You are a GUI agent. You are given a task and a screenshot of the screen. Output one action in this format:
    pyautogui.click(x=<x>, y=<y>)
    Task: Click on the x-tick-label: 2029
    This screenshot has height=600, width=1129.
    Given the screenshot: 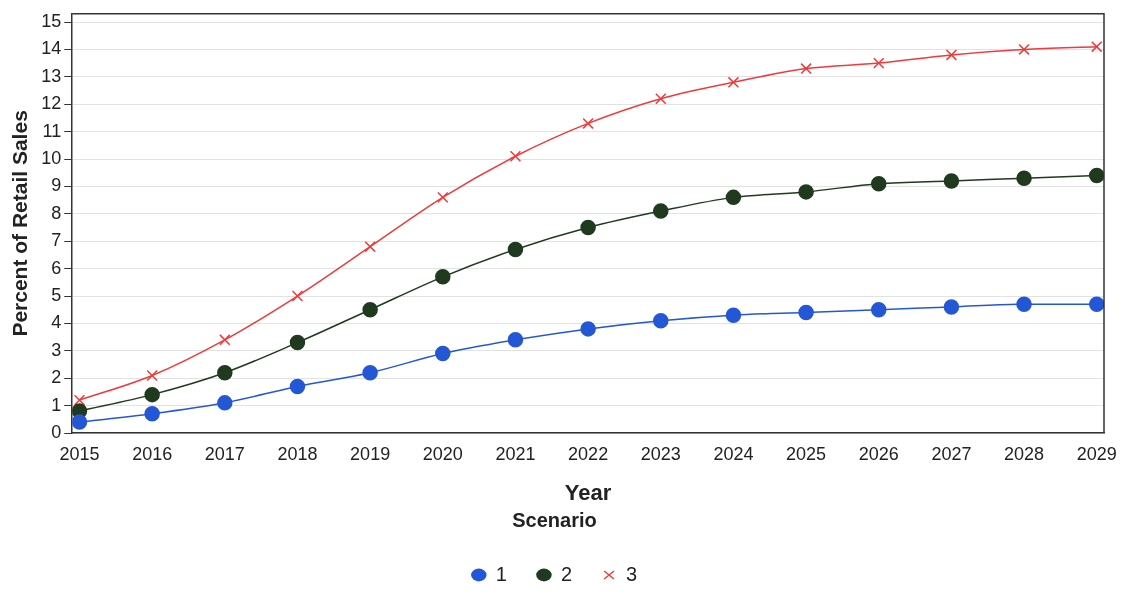 What is the action you would take?
    pyautogui.click(x=1096, y=453)
    